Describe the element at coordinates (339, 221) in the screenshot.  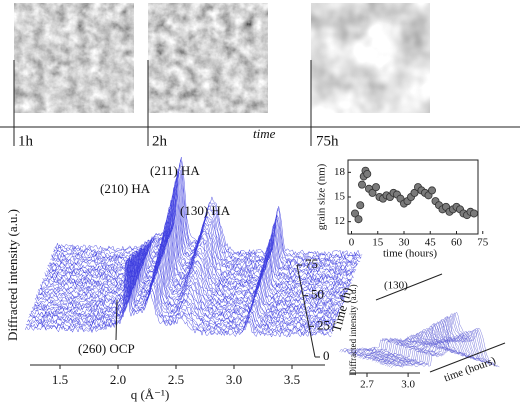
I see `y-tick-label: 12` at that location.